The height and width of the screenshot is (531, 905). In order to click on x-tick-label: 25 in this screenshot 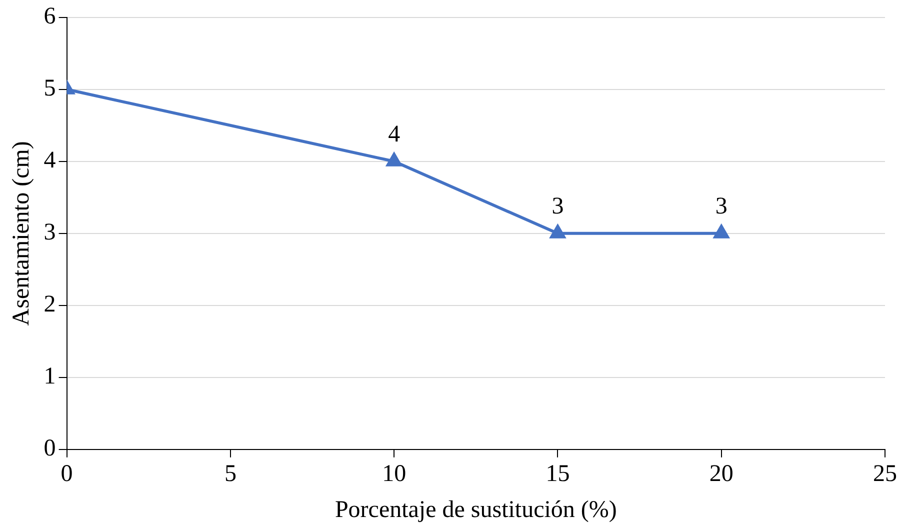, I will do `click(885, 474)`.